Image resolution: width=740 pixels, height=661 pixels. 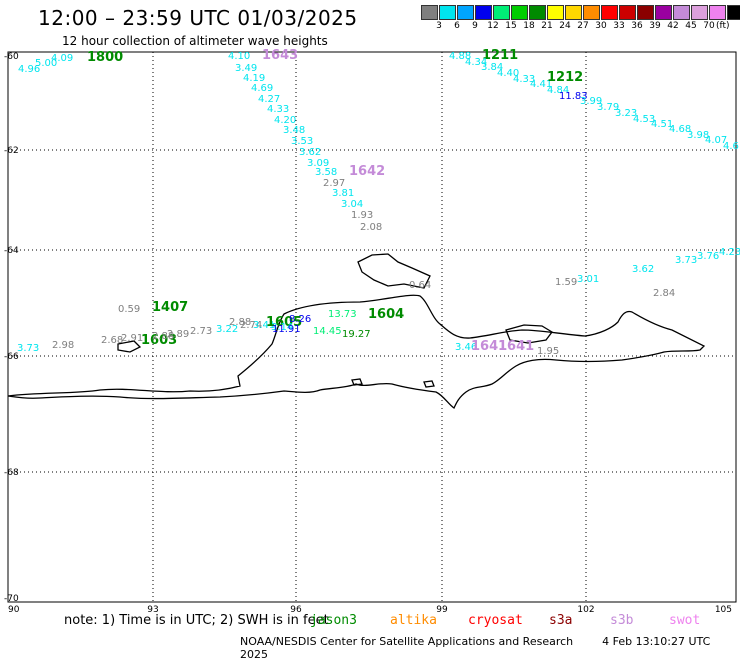 What do you see at coordinates (129, 309) in the screenshot?
I see `wave-height-value: 0.59` at bounding box center [129, 309].